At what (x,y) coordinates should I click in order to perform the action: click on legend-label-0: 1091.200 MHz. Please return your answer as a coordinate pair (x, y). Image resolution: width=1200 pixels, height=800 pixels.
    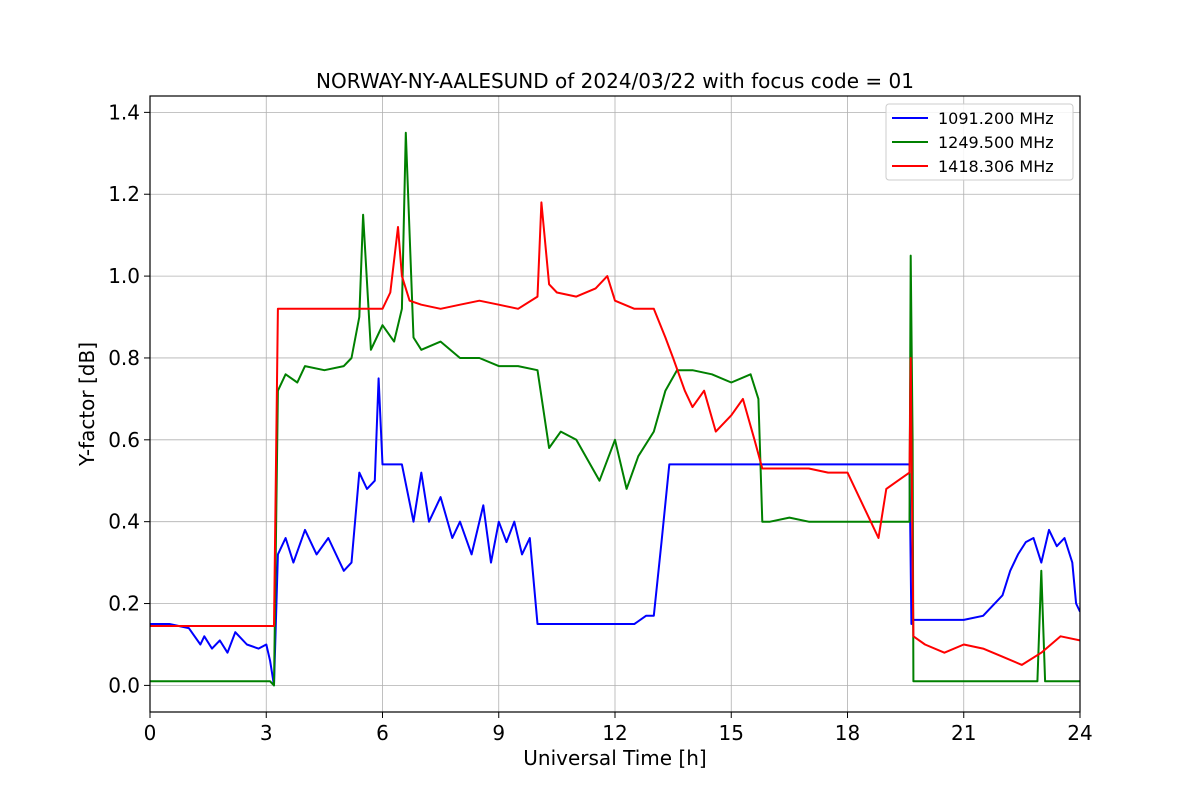
    Looking at the image, I should click on (996, 118).